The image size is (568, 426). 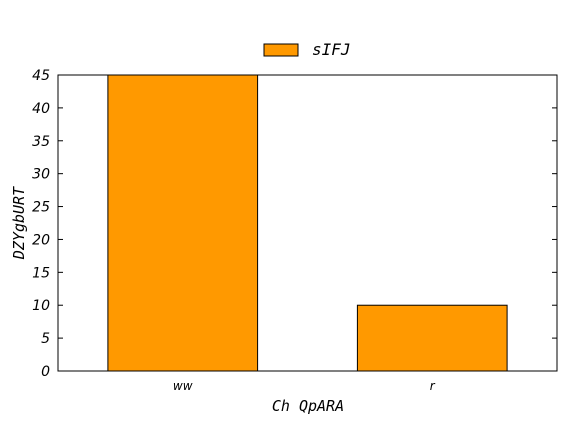 I want to click on y-tick-label: 20, so click(x=41, y=240).